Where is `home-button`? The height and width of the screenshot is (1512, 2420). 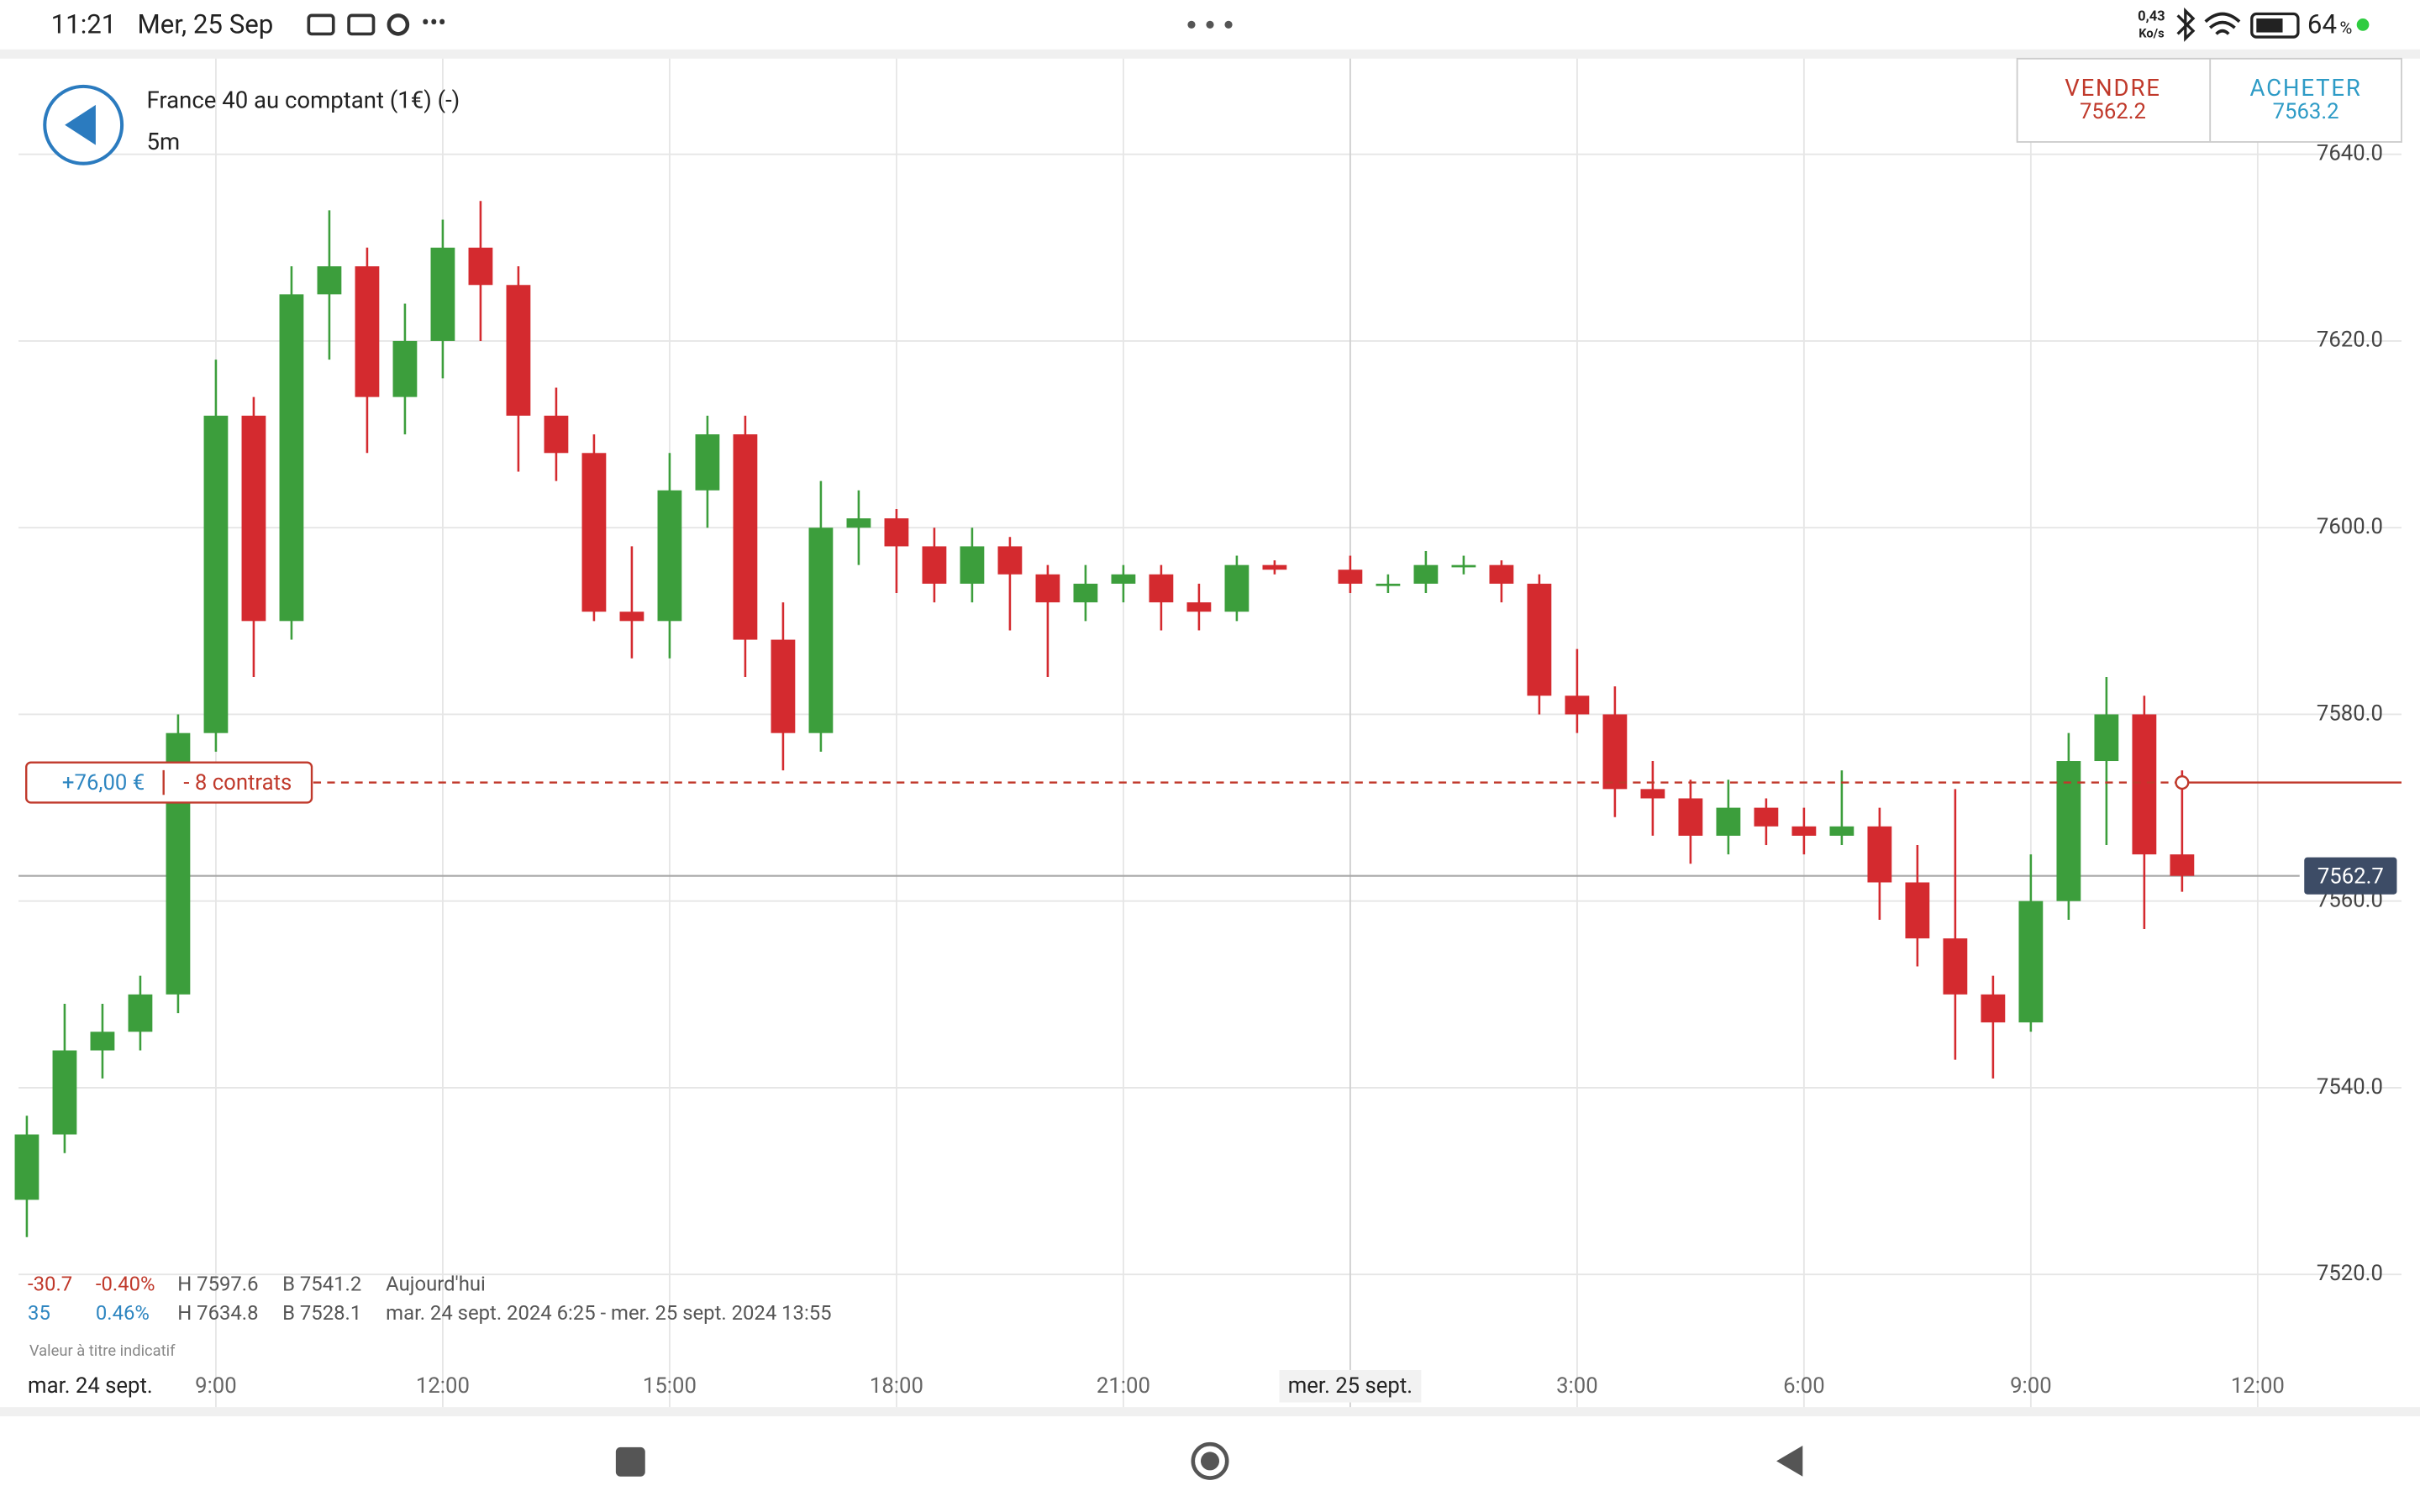 home-button is located at coordinates (1210, 1460).